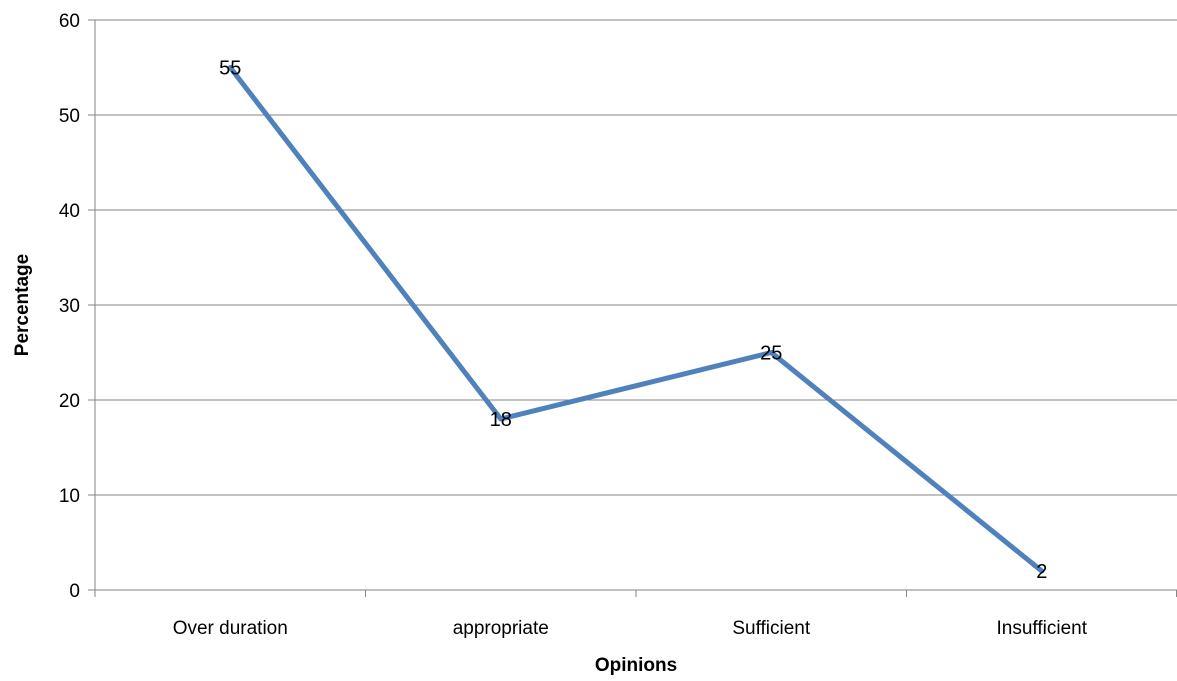  Describe the element at coordinates (636, 665) in the screenshot. I see `x-axis-title: Opinions` at that location.